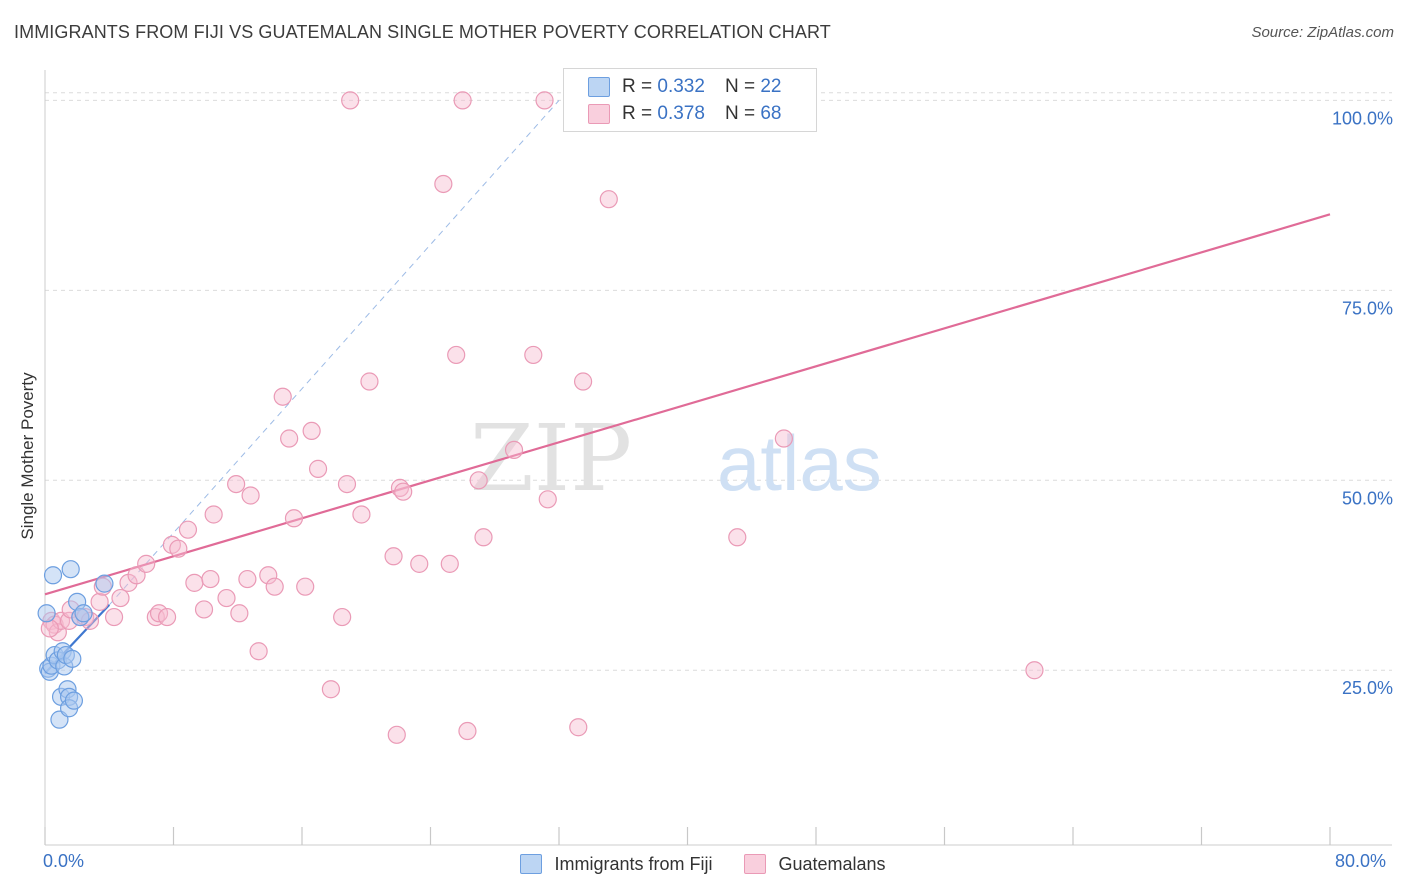 The image size is (1406, 892). Describe the element at coordinates (1367, 308) in the screenshot. I see `y-tick-label: 75.0%` at that location.